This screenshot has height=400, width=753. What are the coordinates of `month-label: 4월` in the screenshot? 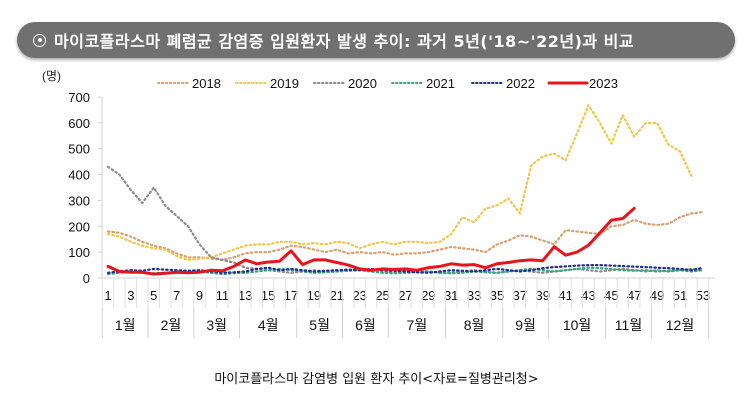 It's located at (268, 325).